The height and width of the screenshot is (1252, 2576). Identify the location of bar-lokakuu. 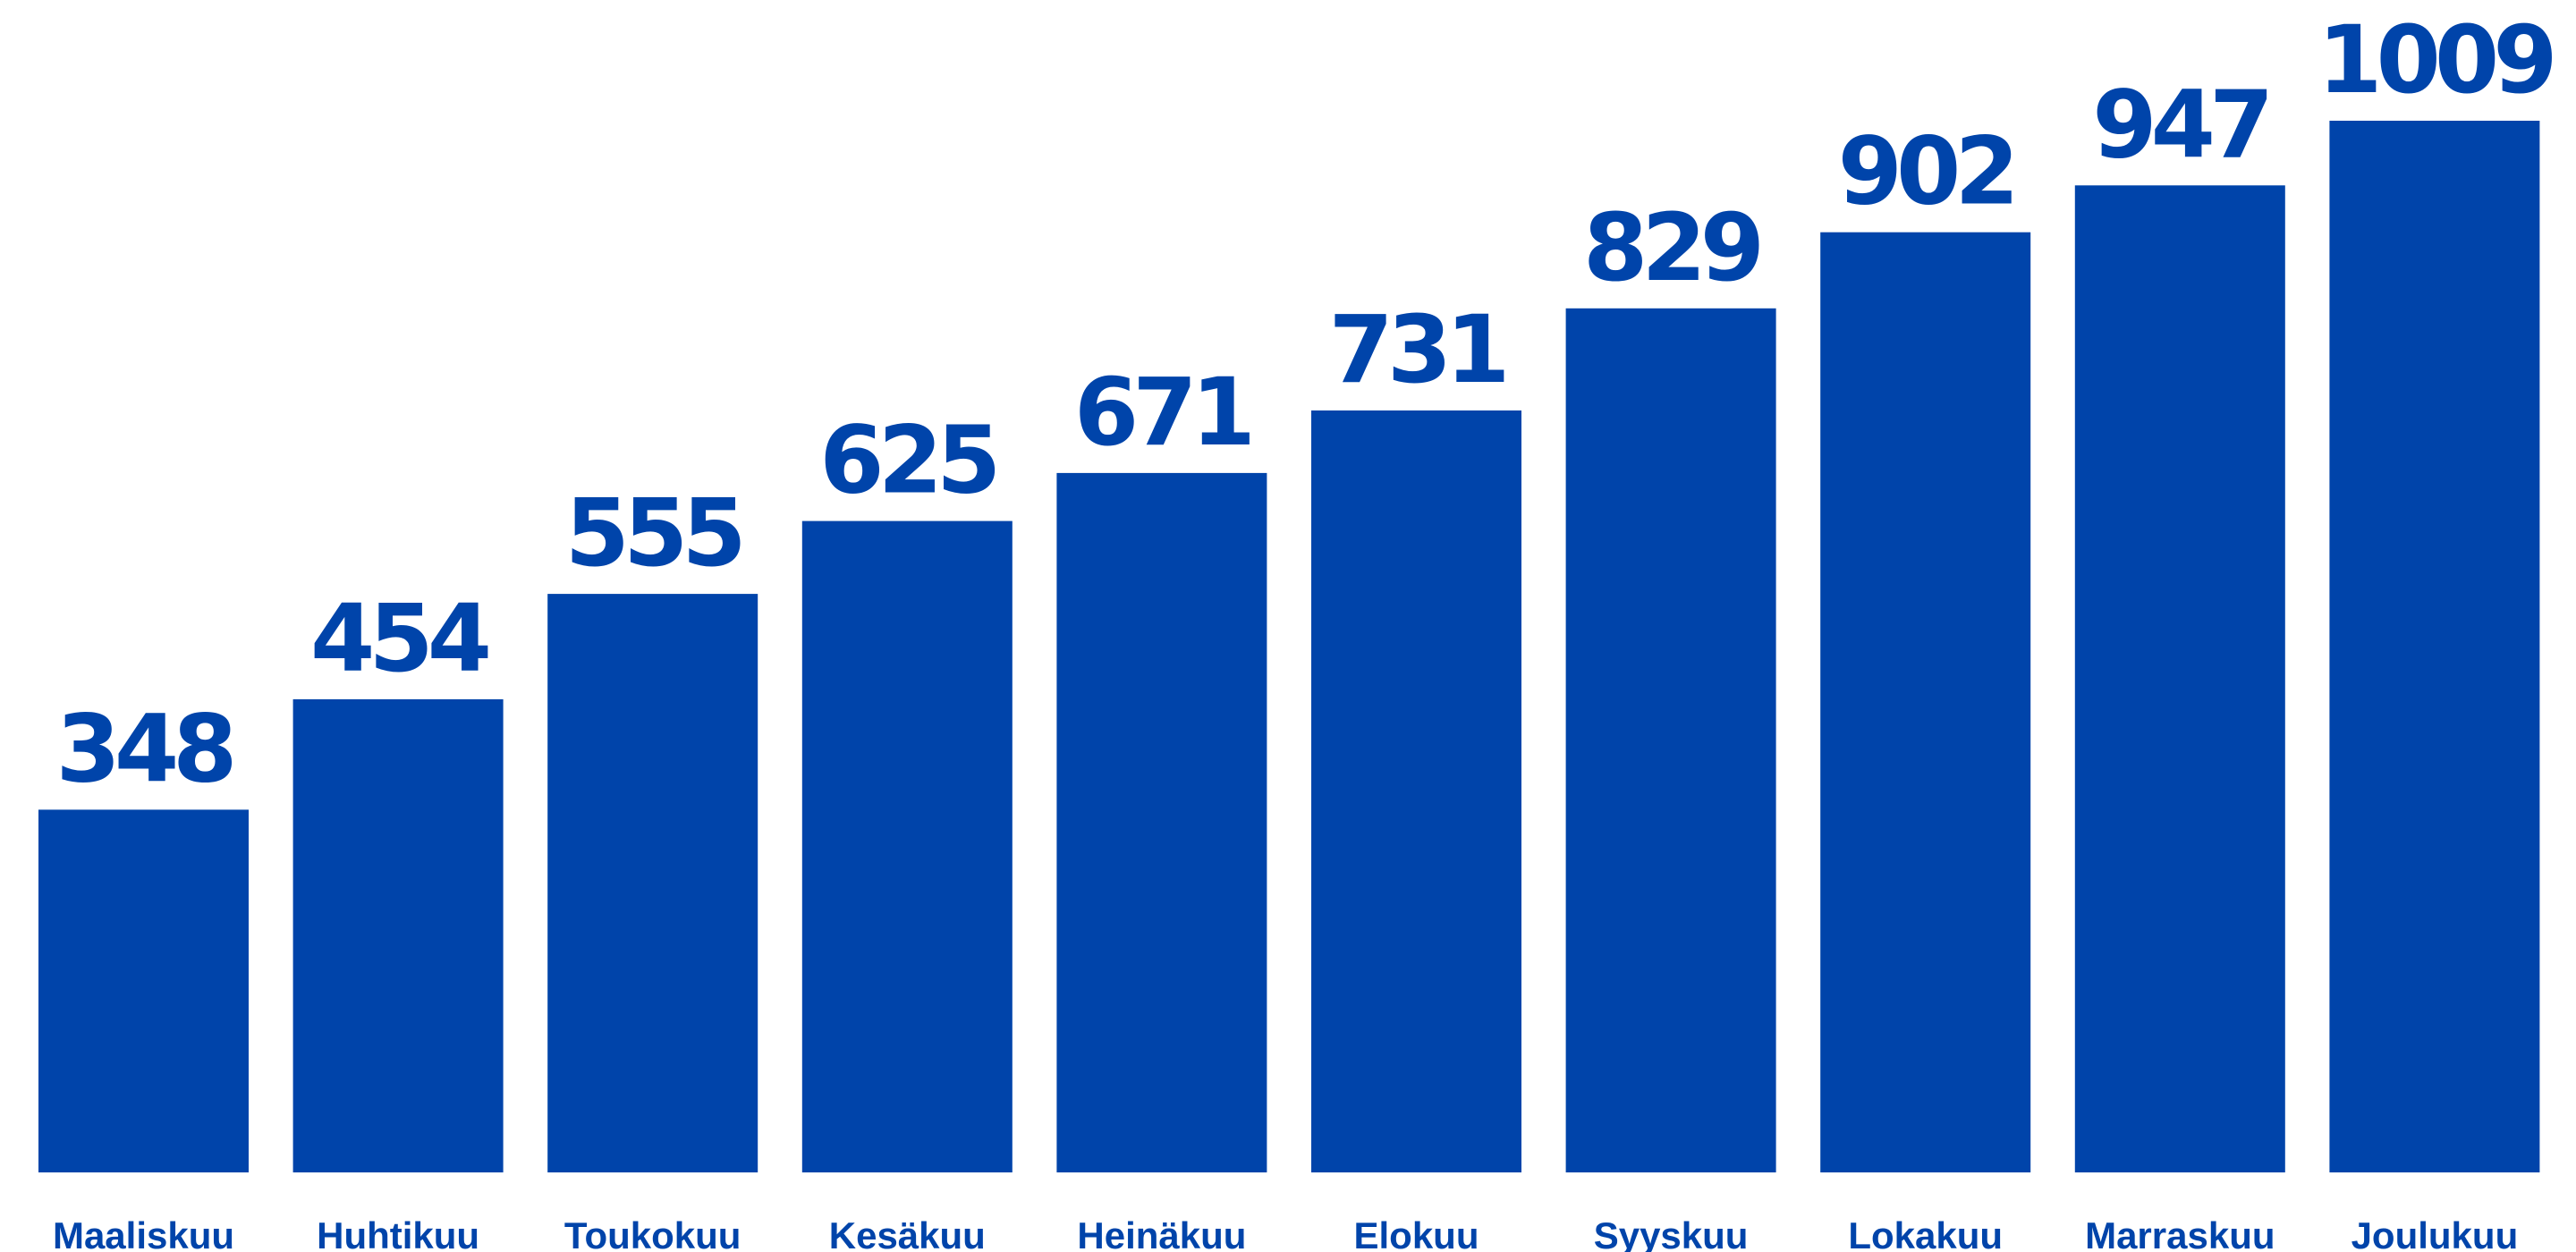
(1925, 702).